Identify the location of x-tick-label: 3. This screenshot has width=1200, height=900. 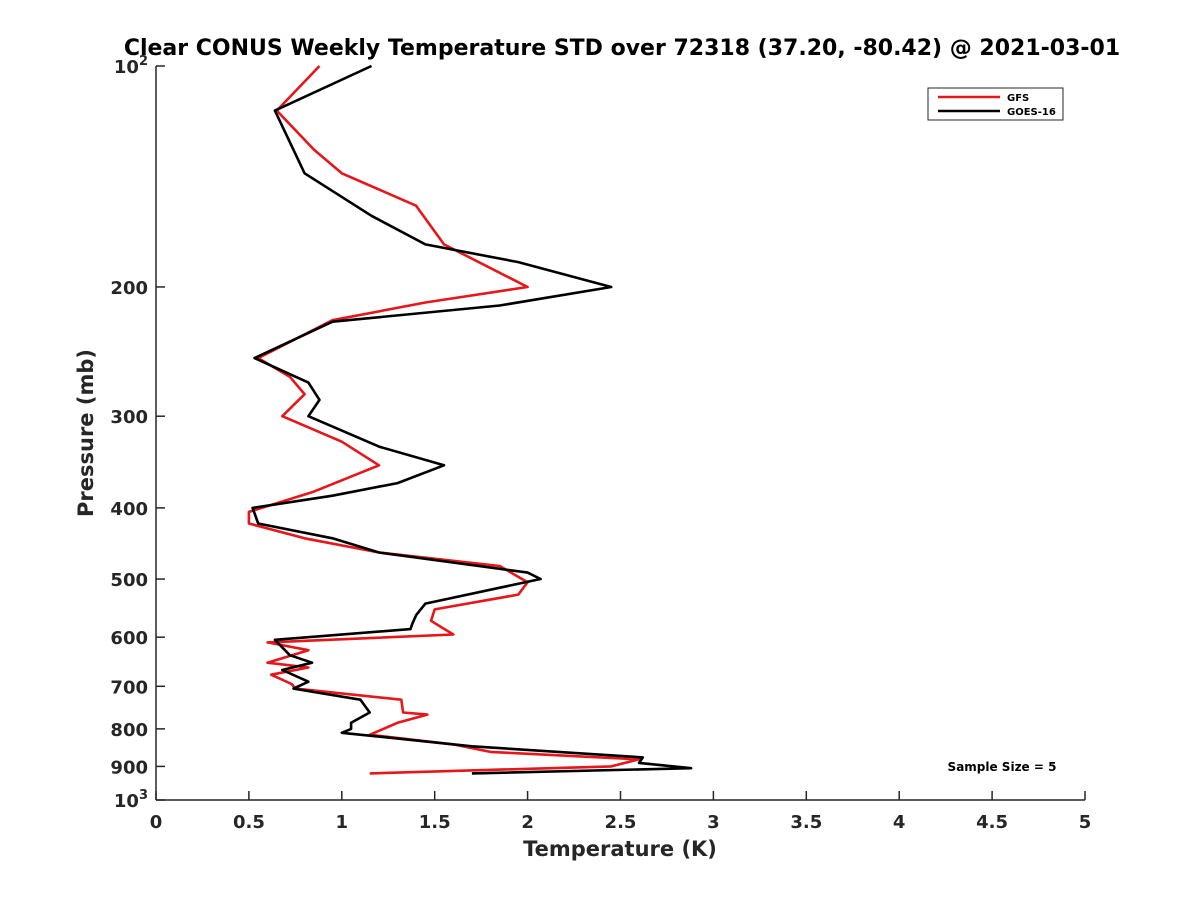
(713, 822).